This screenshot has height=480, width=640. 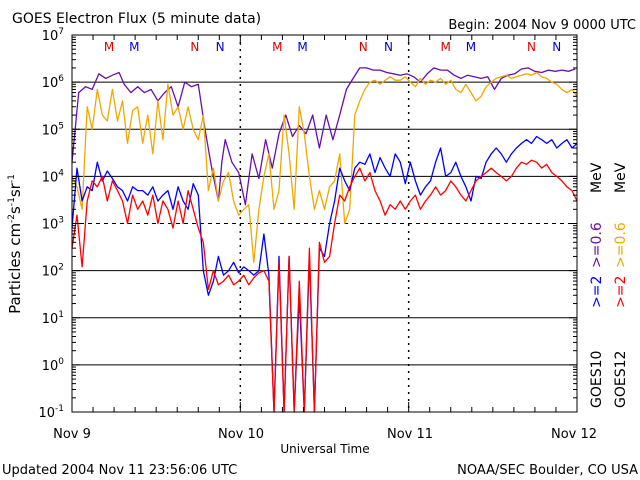 I want to click on legend-goes10: GOES10, so click(x=597, y=379).